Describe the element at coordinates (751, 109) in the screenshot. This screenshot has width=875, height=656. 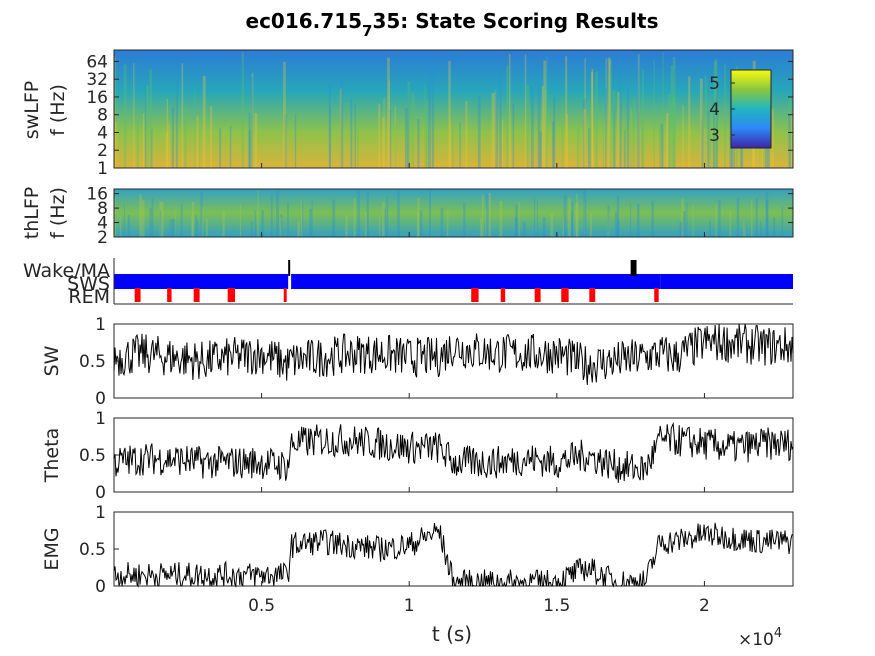
I see `colorbar` at that location.